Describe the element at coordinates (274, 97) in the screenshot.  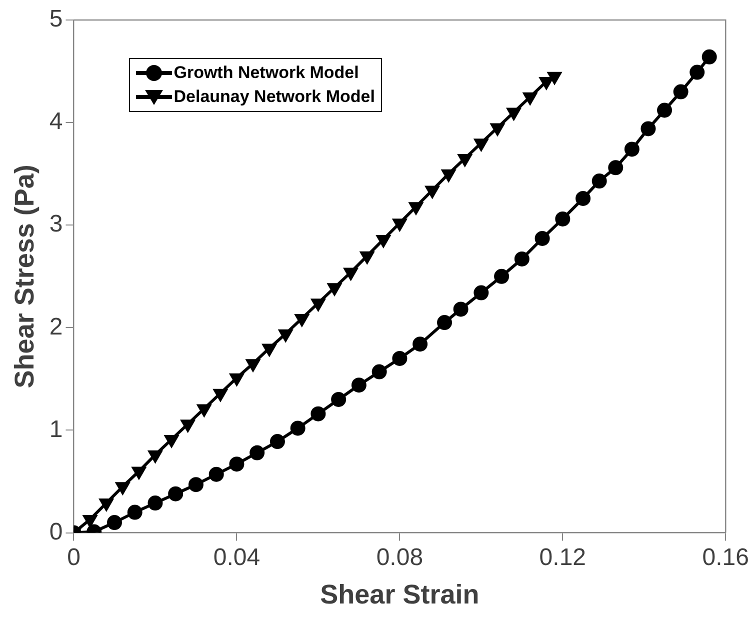
I see `legend-label: Delaunay Network Model` at that location.